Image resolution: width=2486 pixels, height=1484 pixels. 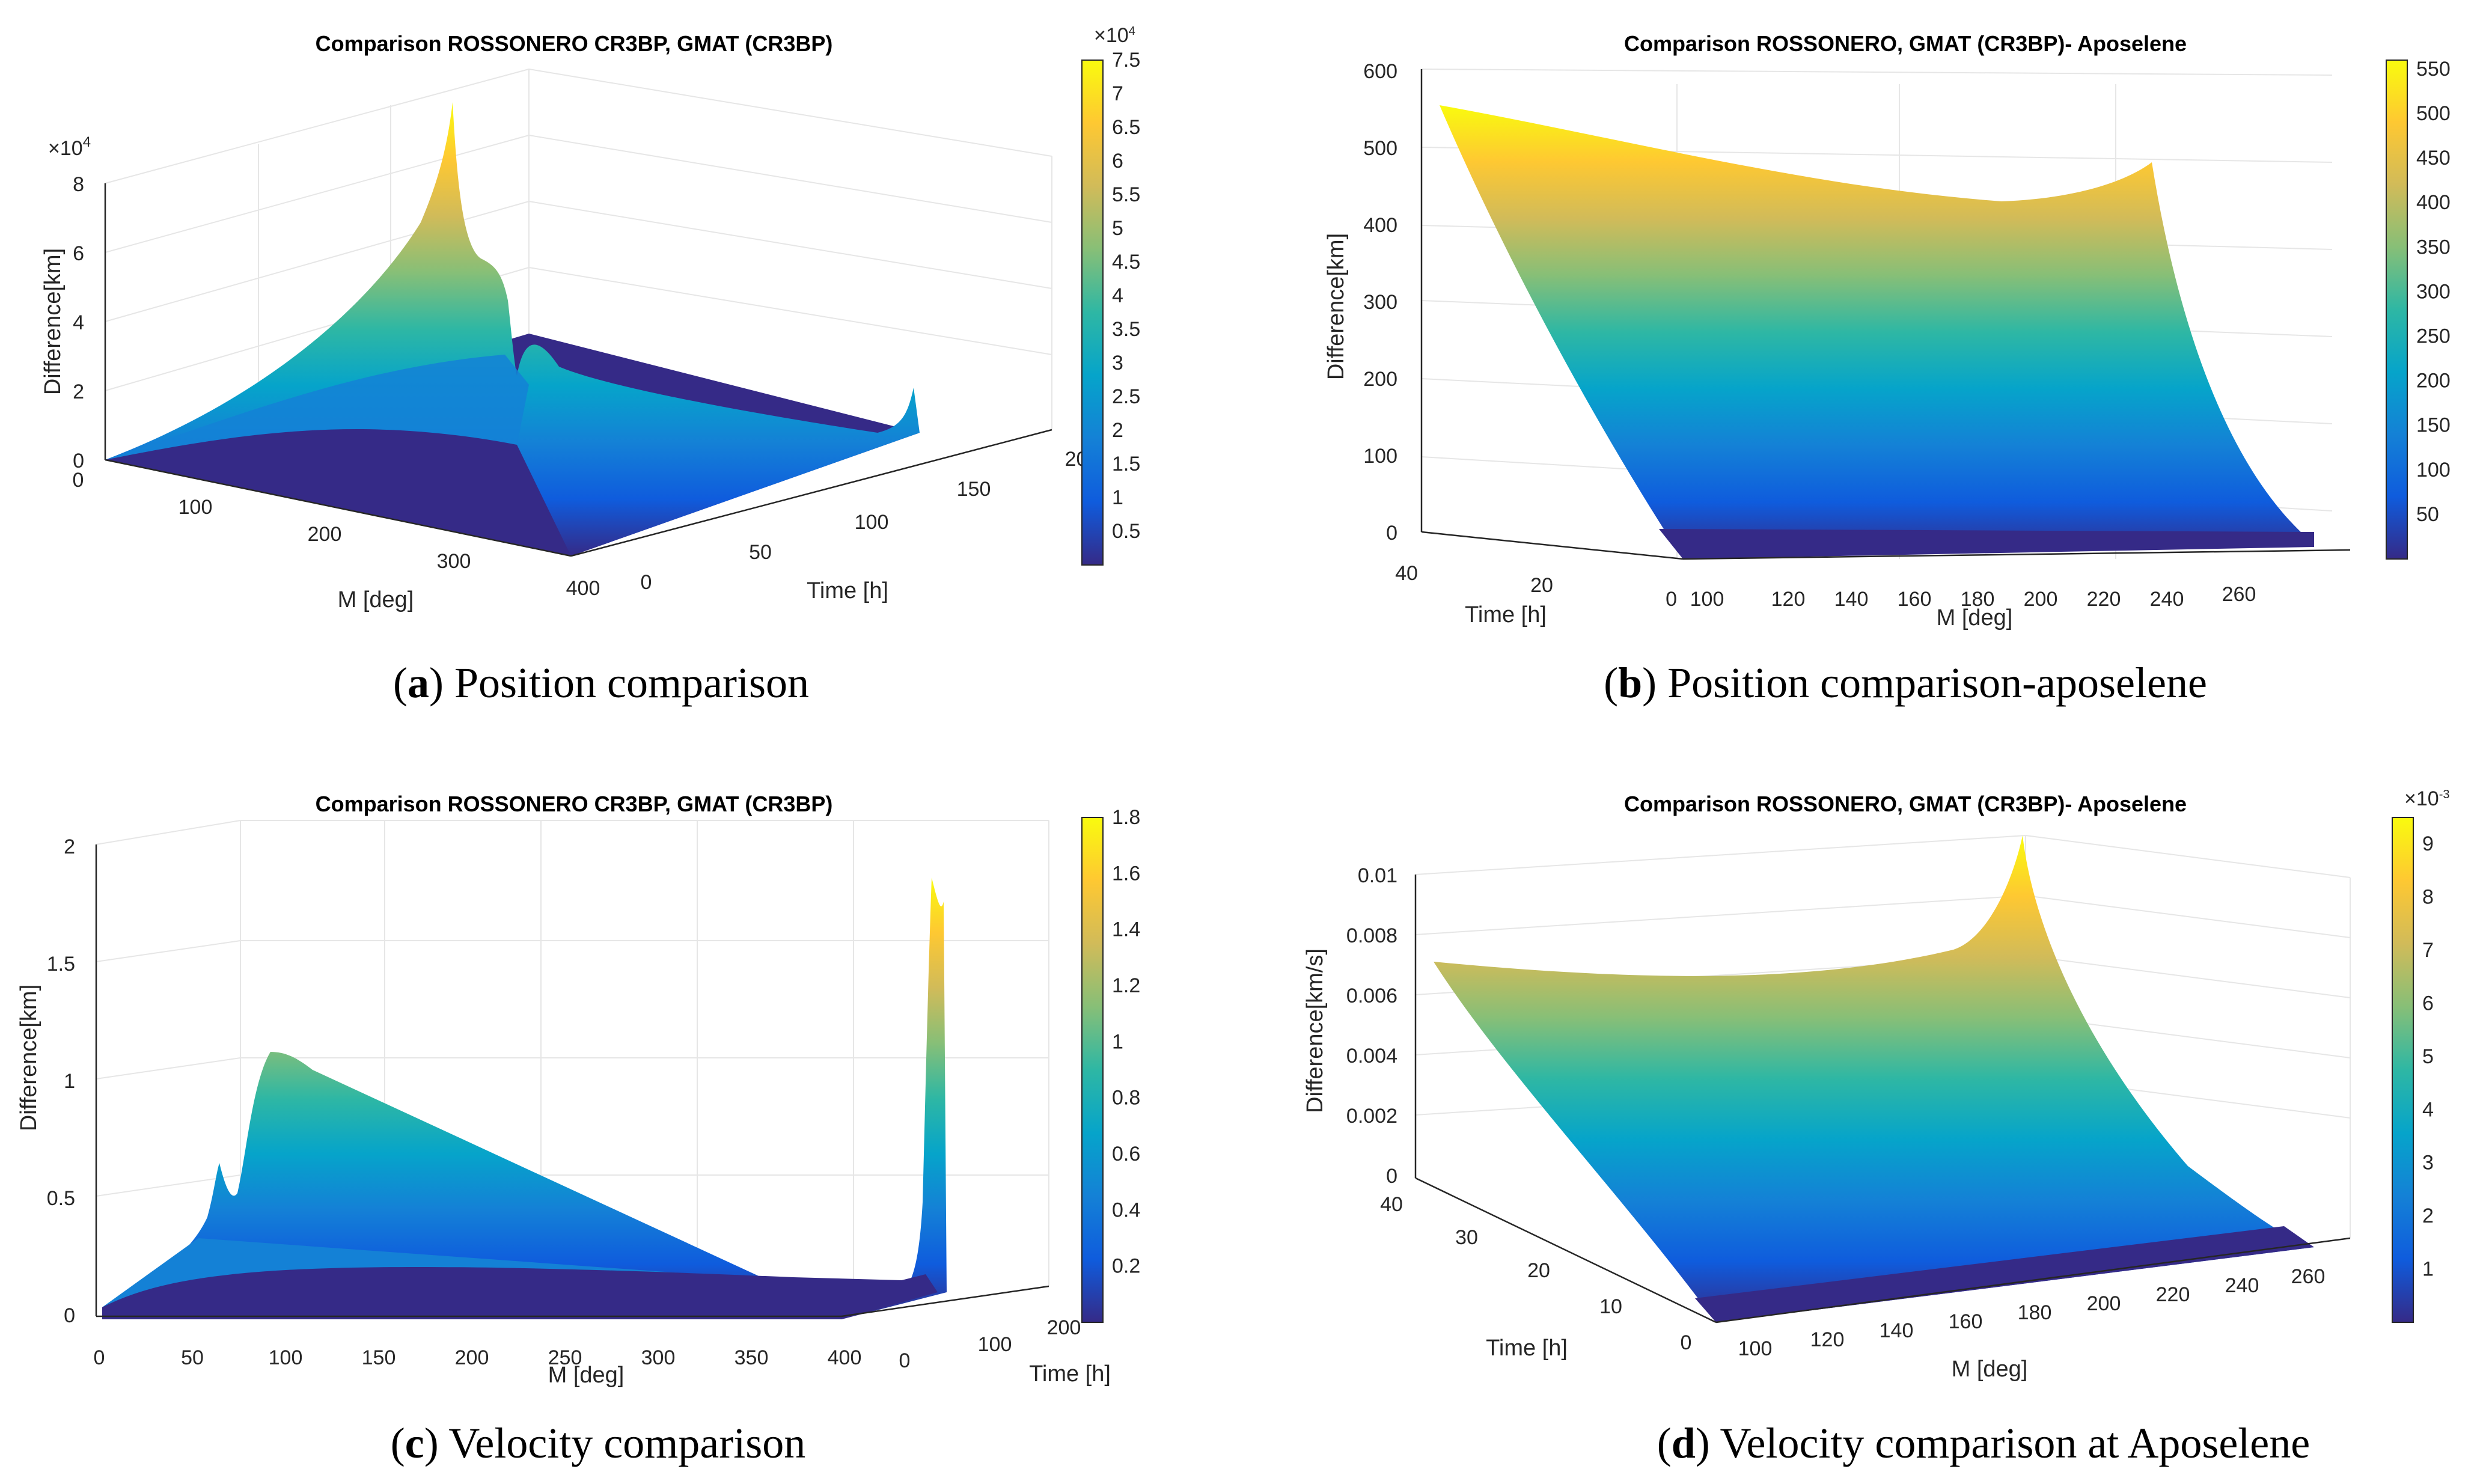 I want to click on colorbar-tick: 150, so click(x=2433, y=426).